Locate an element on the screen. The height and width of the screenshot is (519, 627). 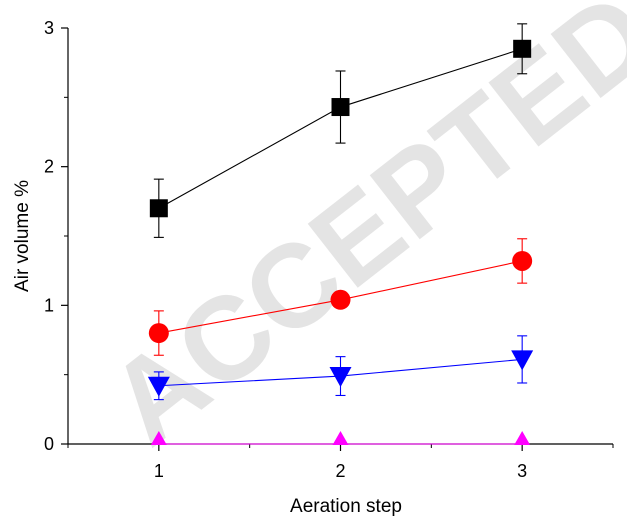
x-tick-label: 1 is located at coordinates (159, 471).